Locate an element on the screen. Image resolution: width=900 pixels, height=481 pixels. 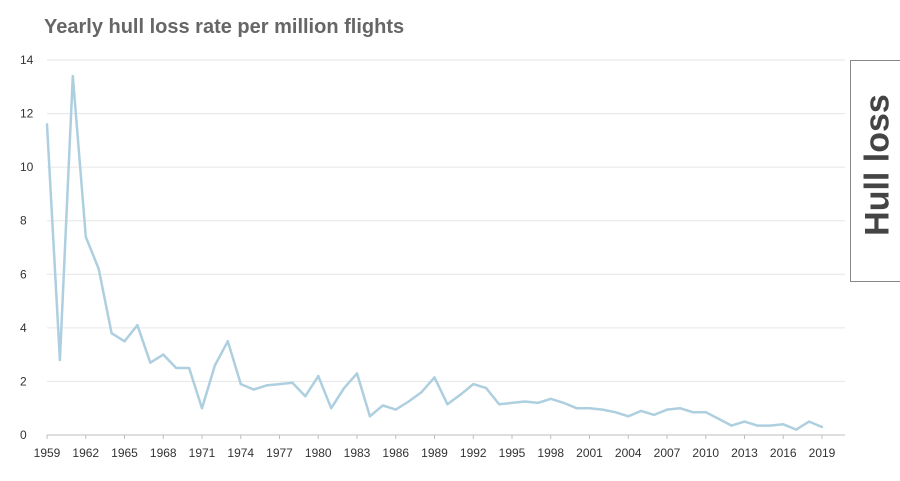
x-tick-label: 1962 is located at coordinates (85, 453).